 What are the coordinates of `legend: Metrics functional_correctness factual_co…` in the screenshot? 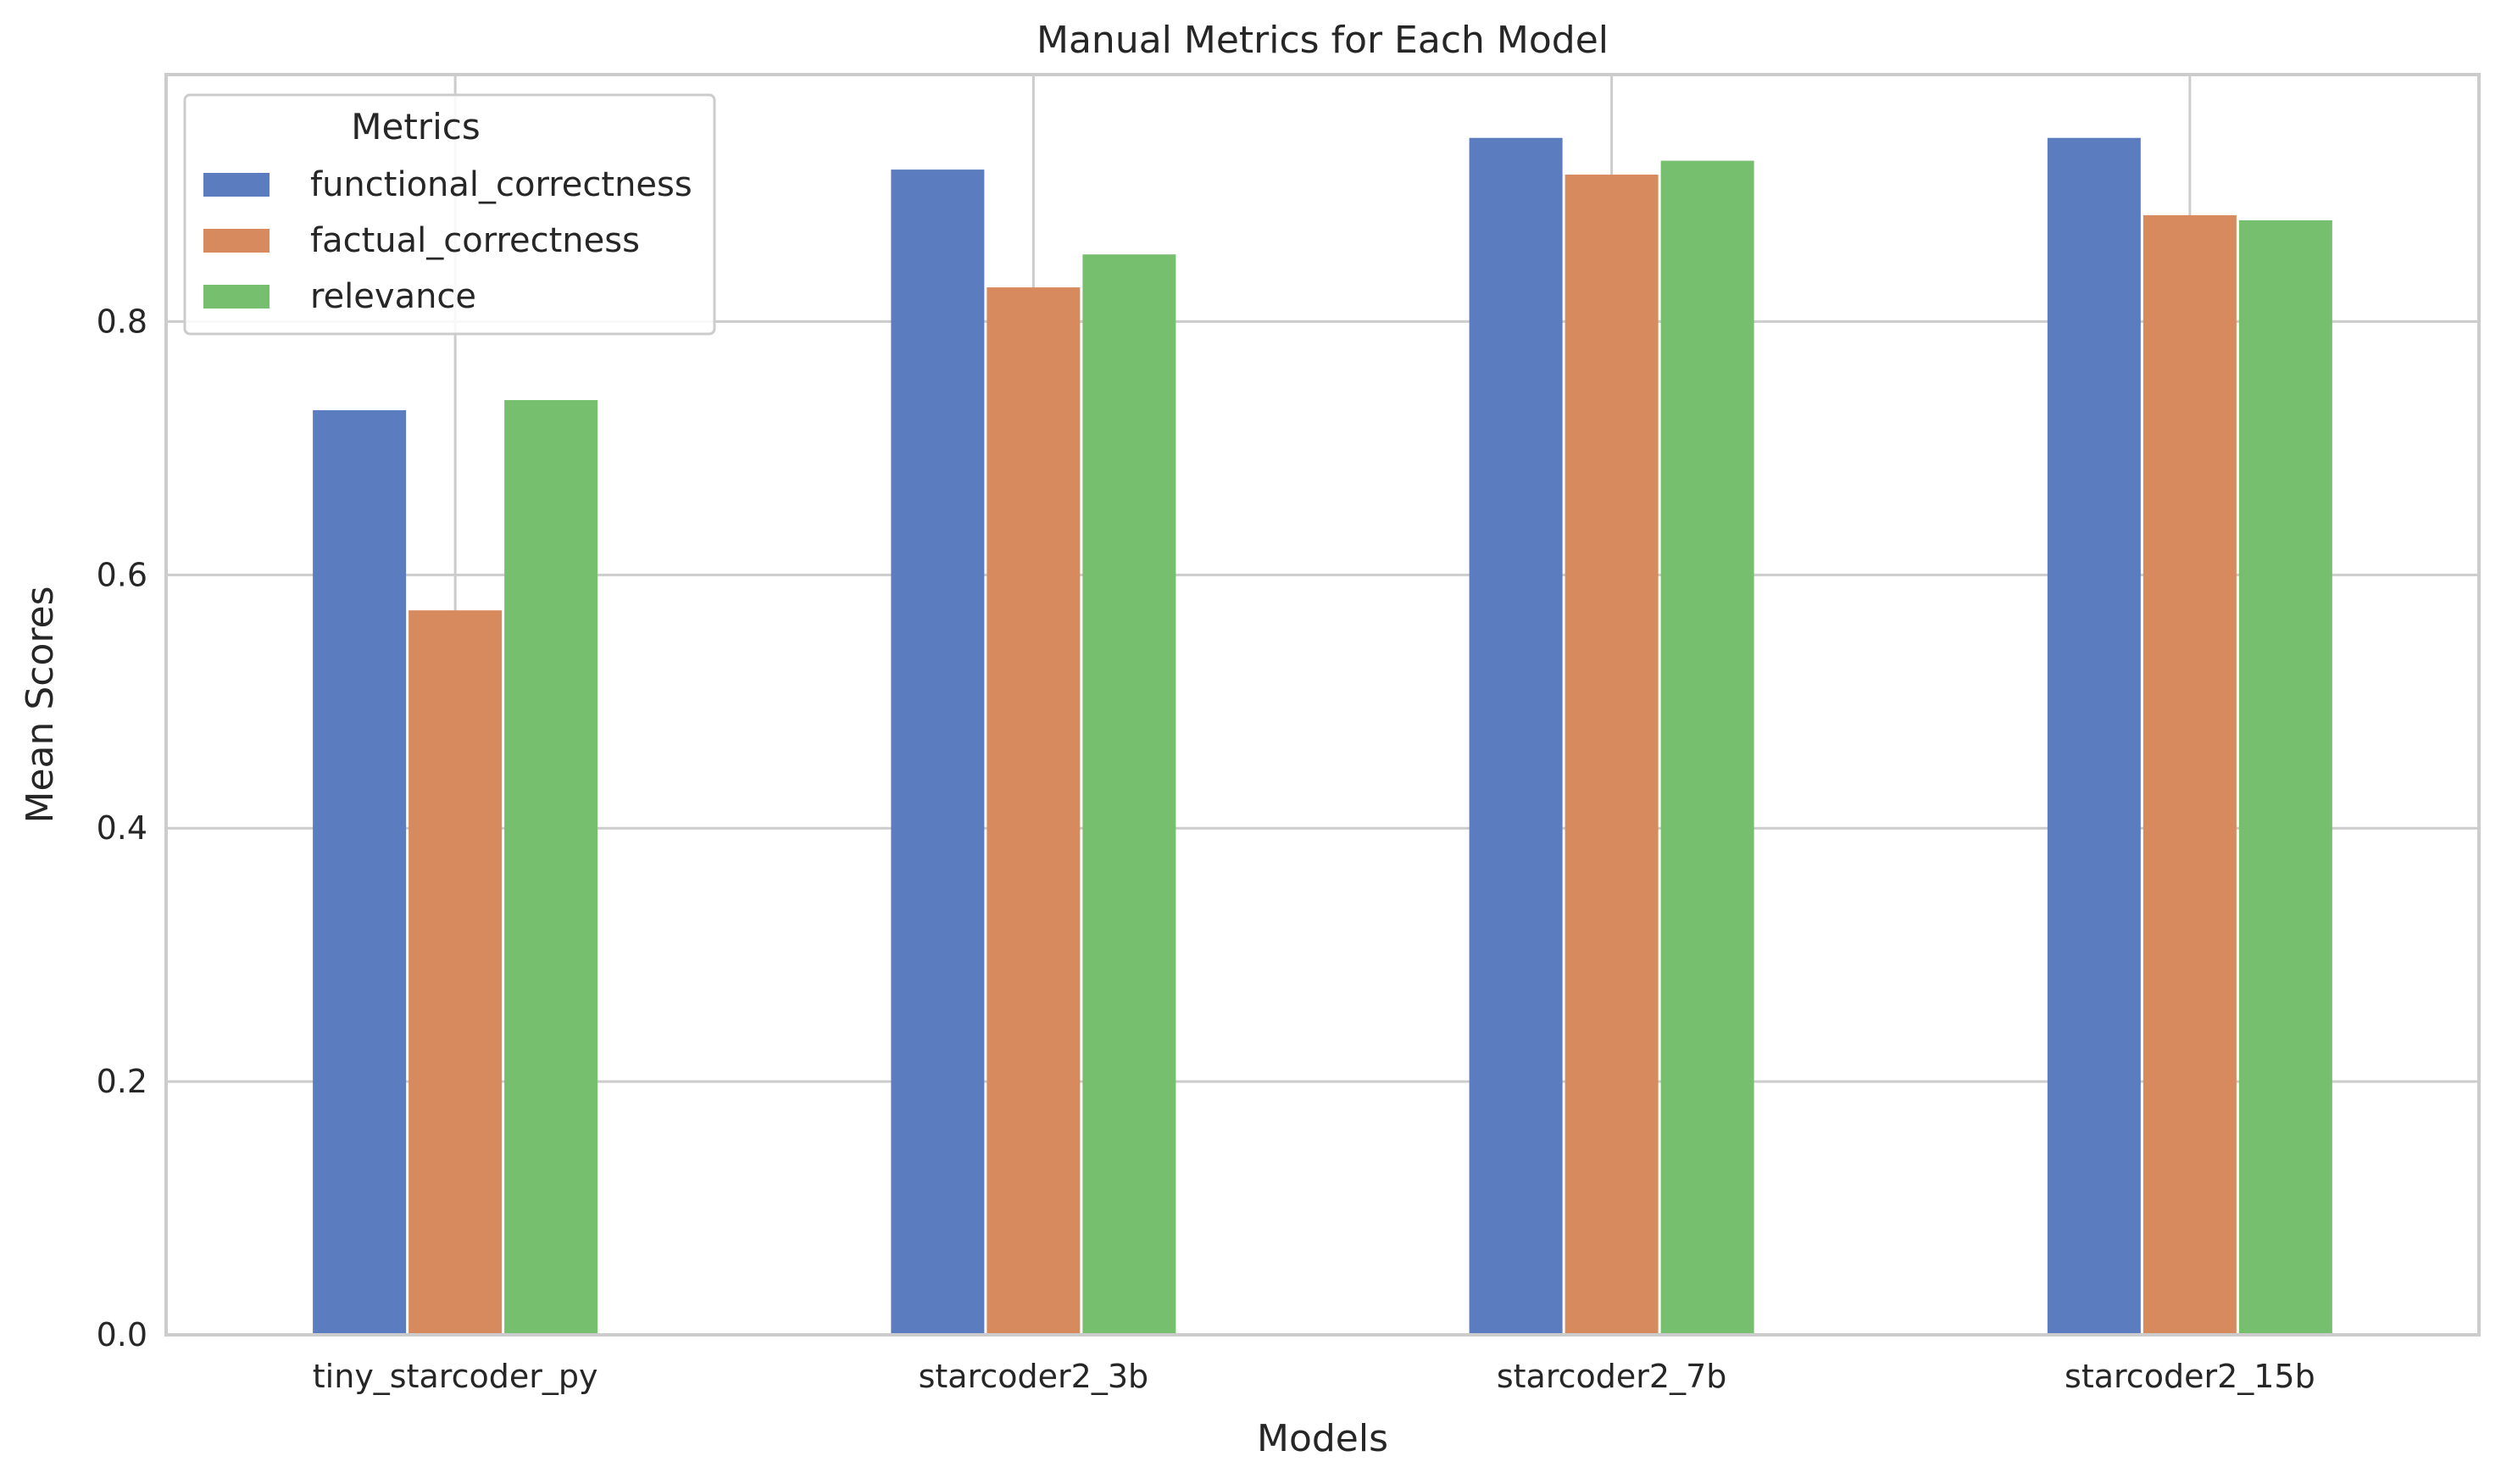 It's located at (449, 215).